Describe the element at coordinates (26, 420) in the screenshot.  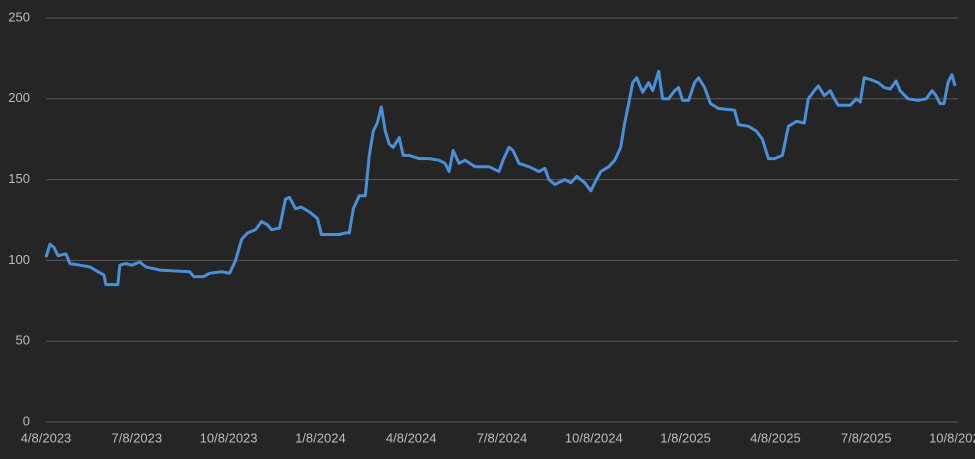
I see `y-tick-label: 0` at that location.